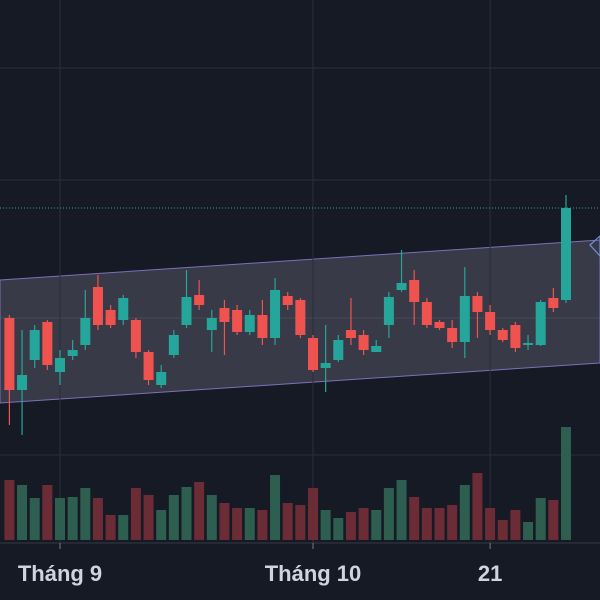 Image resolution: width=600 pixels, height=600 pixels. I want to click on x-tick-label: Tháng 10, so click(313, 573).